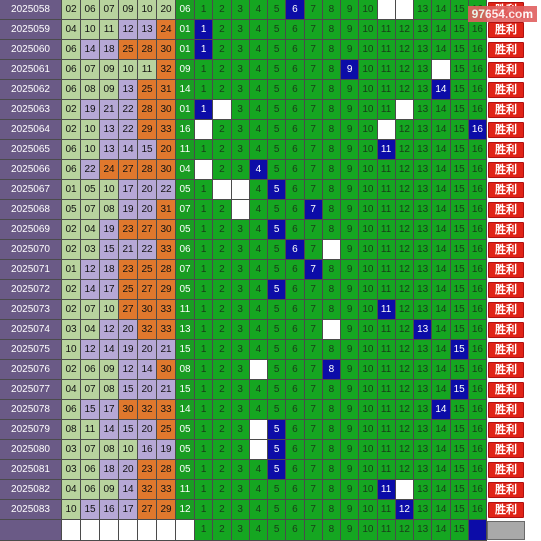 The image size is (541, 541). Describe the element at coordinates (185, 290) in the screenshot. I see `span-value: 05` at that location.